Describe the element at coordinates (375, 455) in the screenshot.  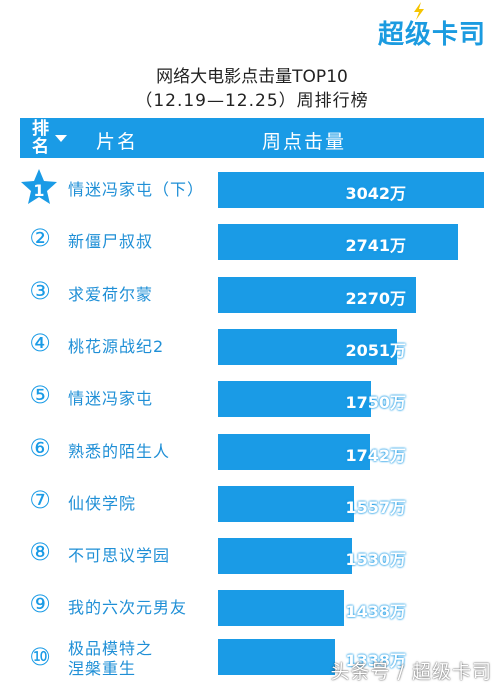
I see `data-label: 1742万` at that location.